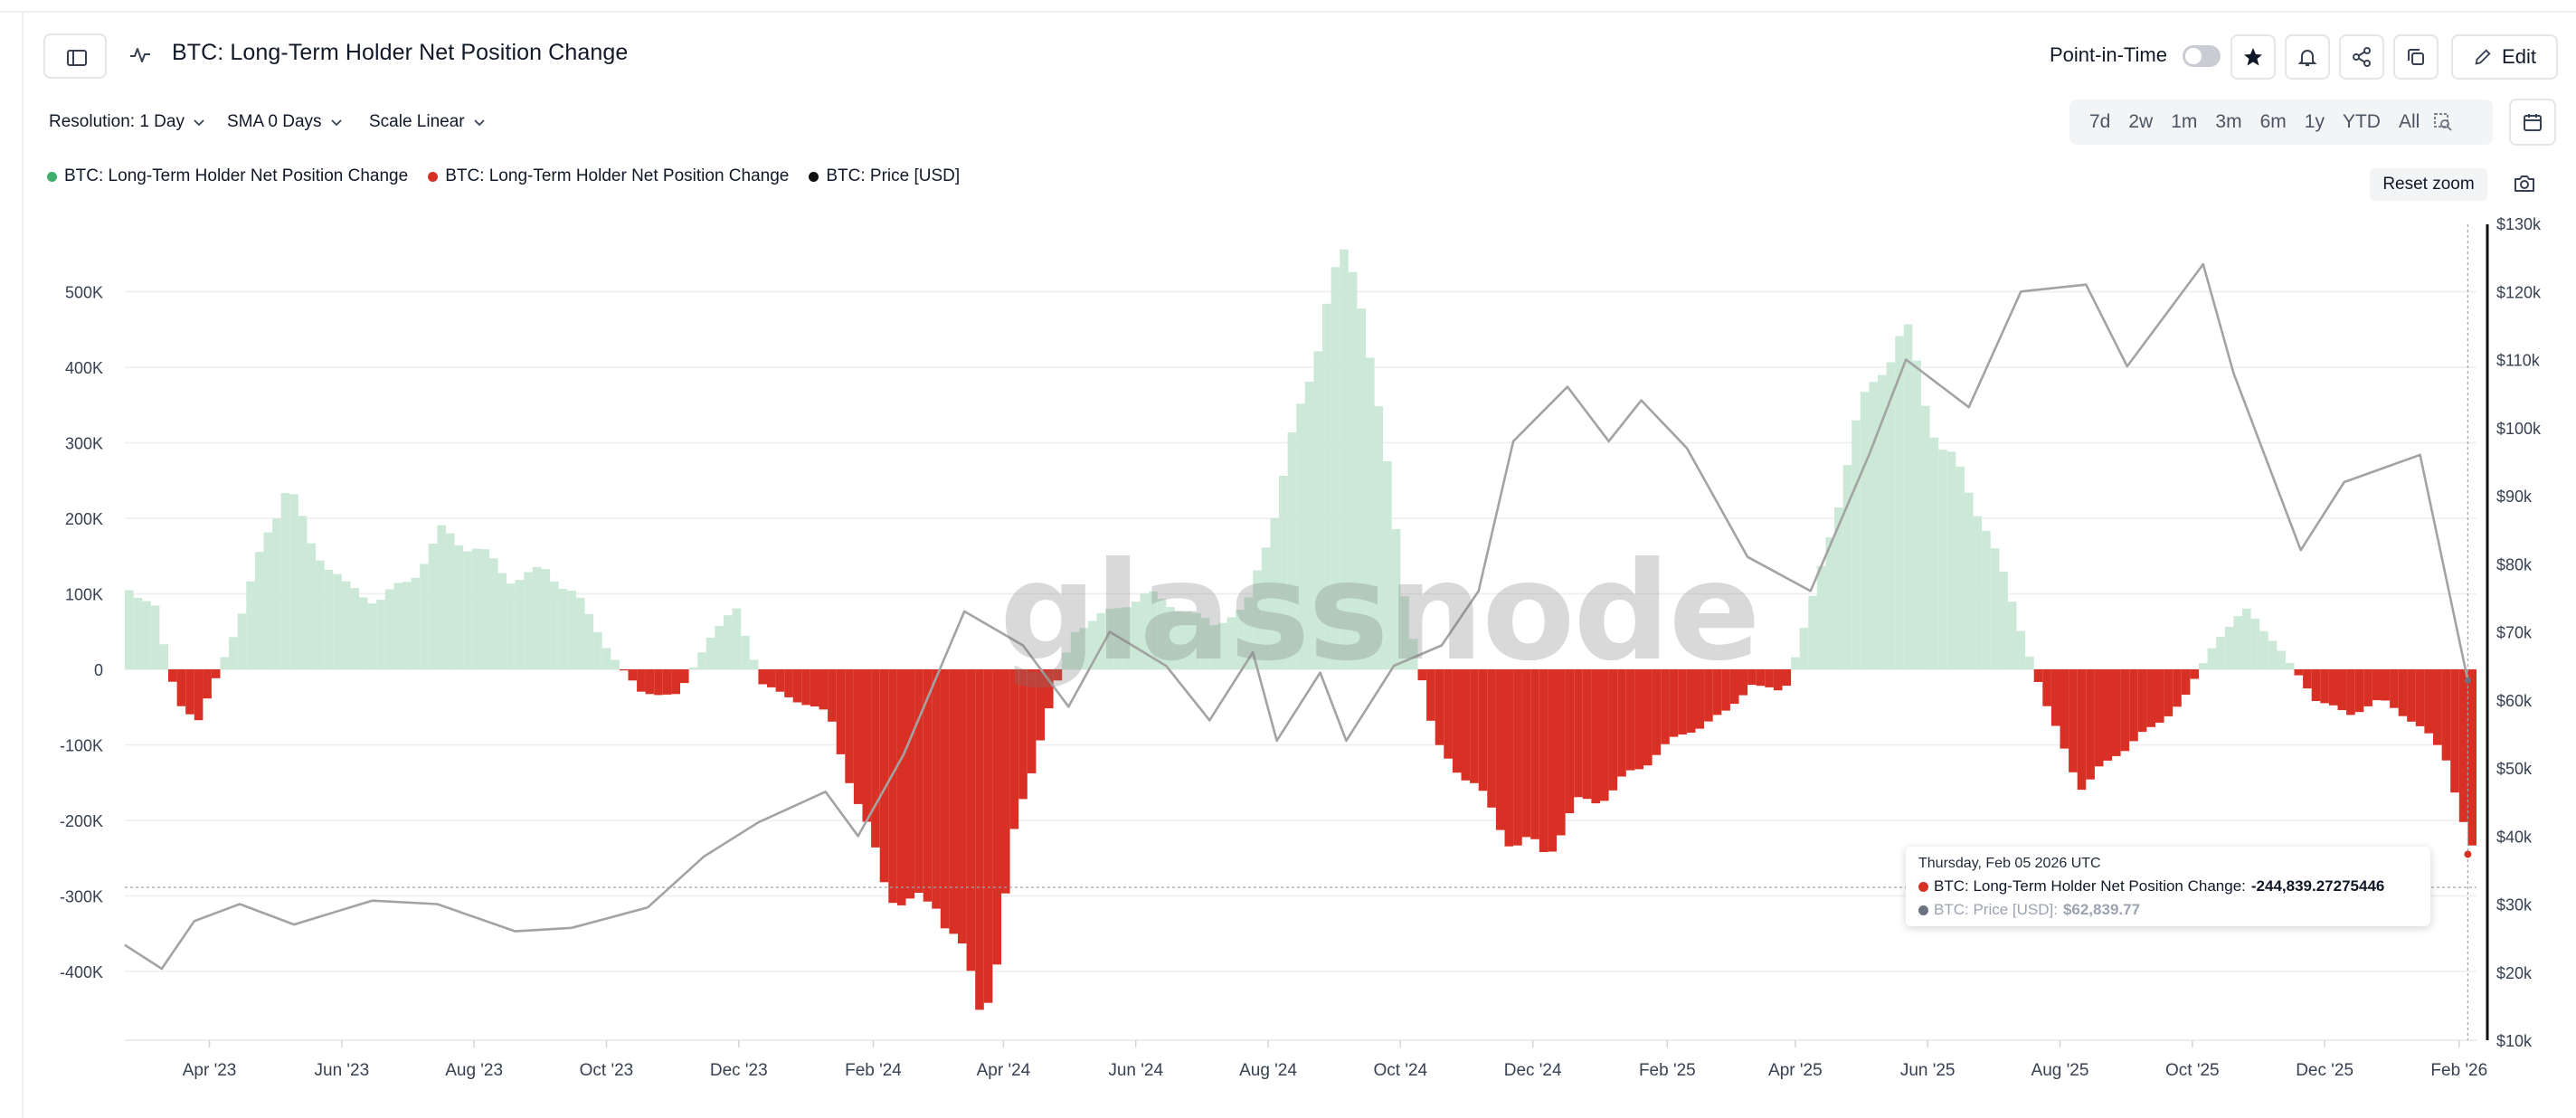 This screenshot has width=2576, height=1118. I want to click on sma-dropdown: SMA 0 Days, so click(285, 122).